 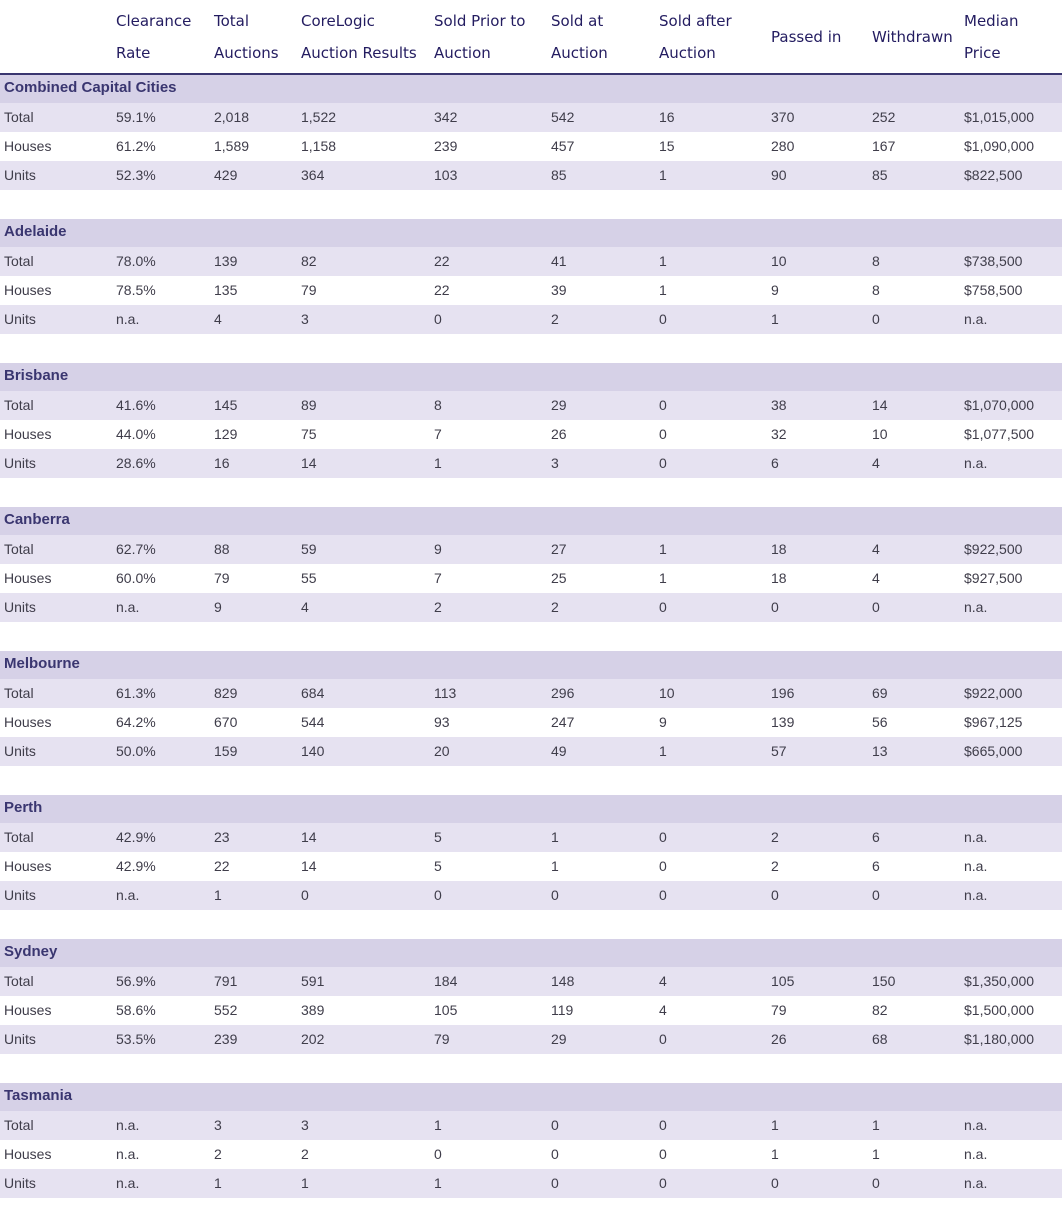 I want to click on table-cell: 552, so click(x=226, y=1010).